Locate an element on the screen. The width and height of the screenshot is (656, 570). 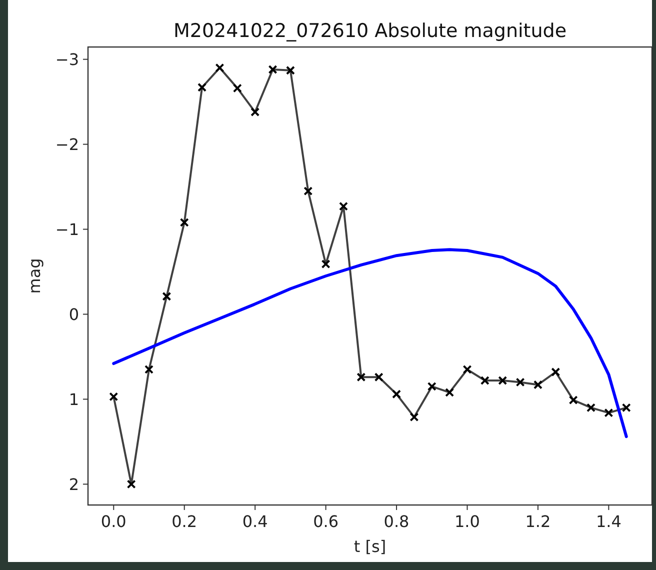
y-tick-label: 2 is located at coordinates (73, 484).